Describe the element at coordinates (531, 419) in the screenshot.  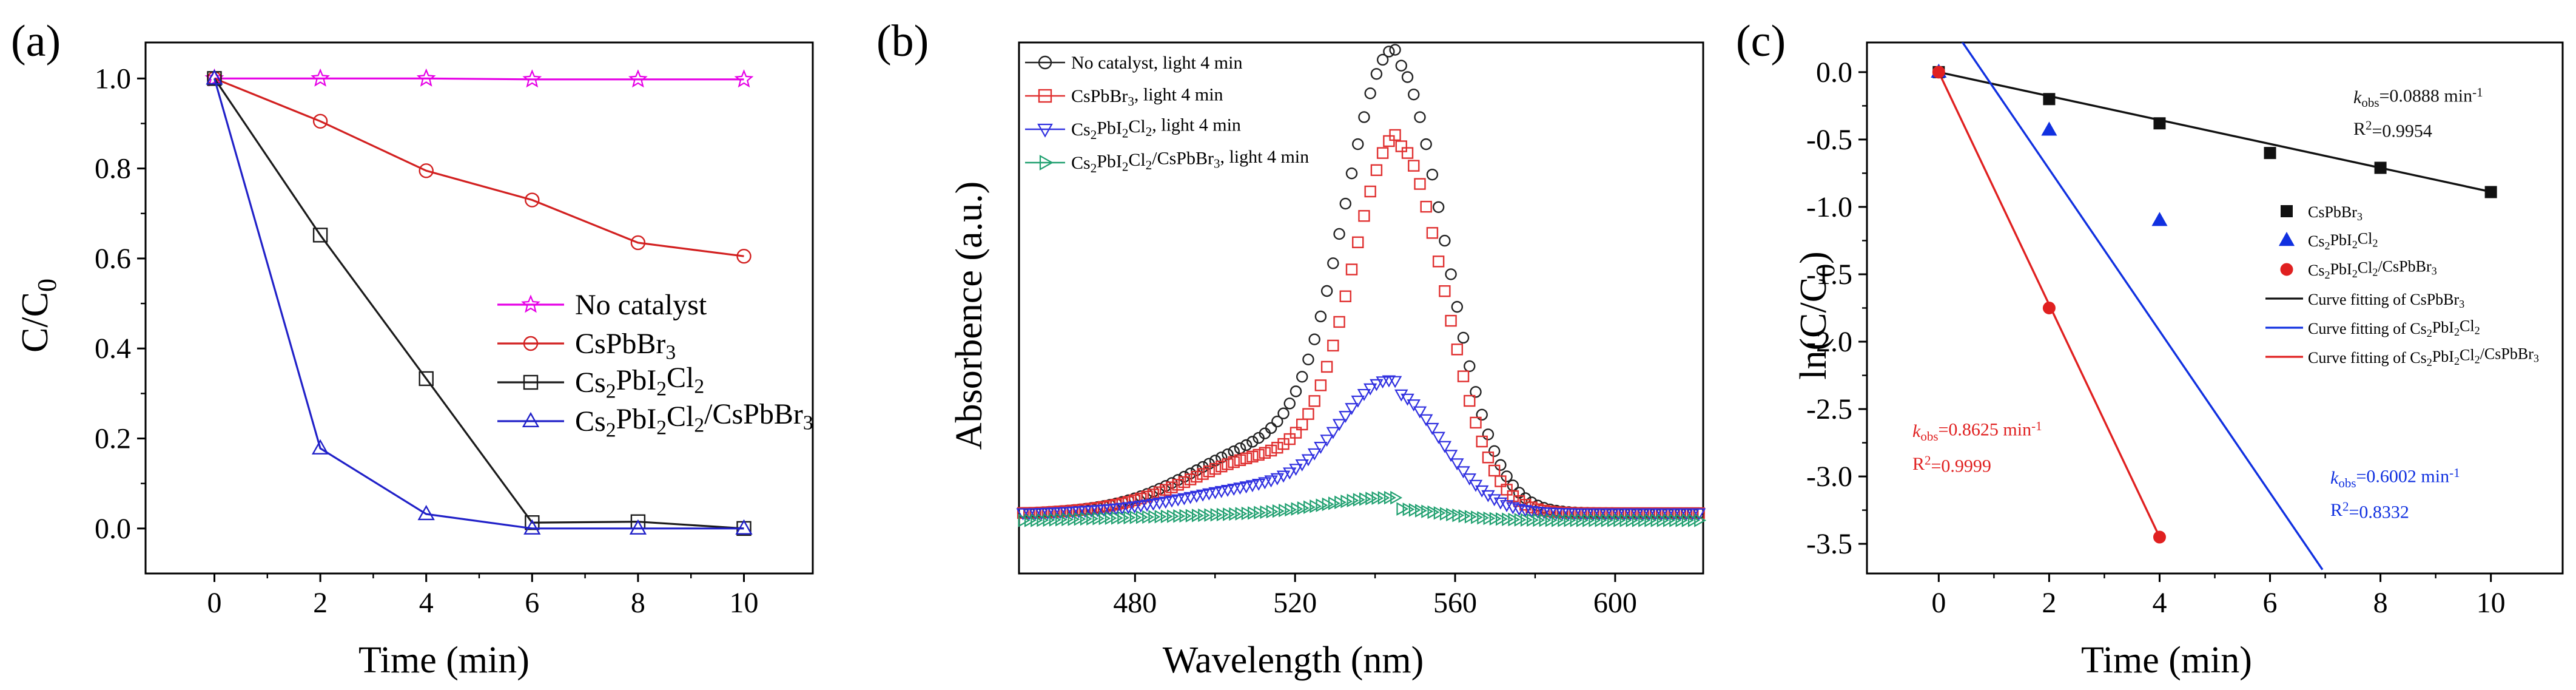
I see `panel-a-legend-marker` at that location.